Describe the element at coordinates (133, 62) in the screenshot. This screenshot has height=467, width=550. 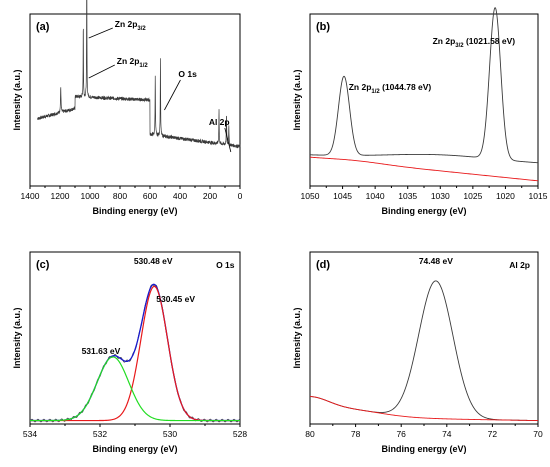
I see `zn2p12-label: Zn 2p1/2` at that location.